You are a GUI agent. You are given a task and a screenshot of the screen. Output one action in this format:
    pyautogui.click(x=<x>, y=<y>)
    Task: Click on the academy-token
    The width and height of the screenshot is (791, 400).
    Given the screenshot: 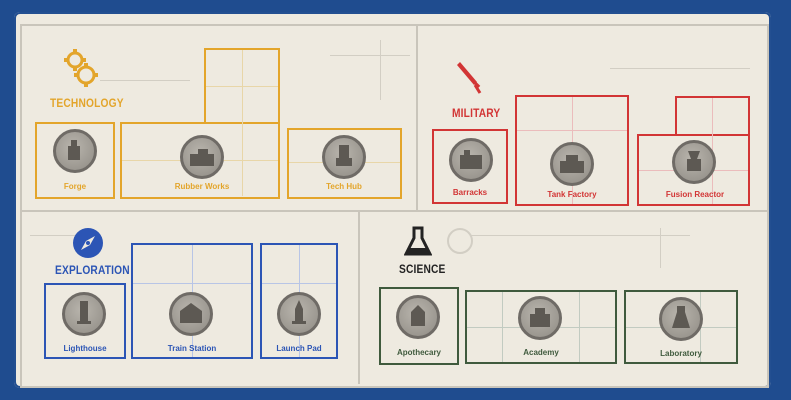 What is the action you would take?
    pyautogui.click(x=540, y=318)
    